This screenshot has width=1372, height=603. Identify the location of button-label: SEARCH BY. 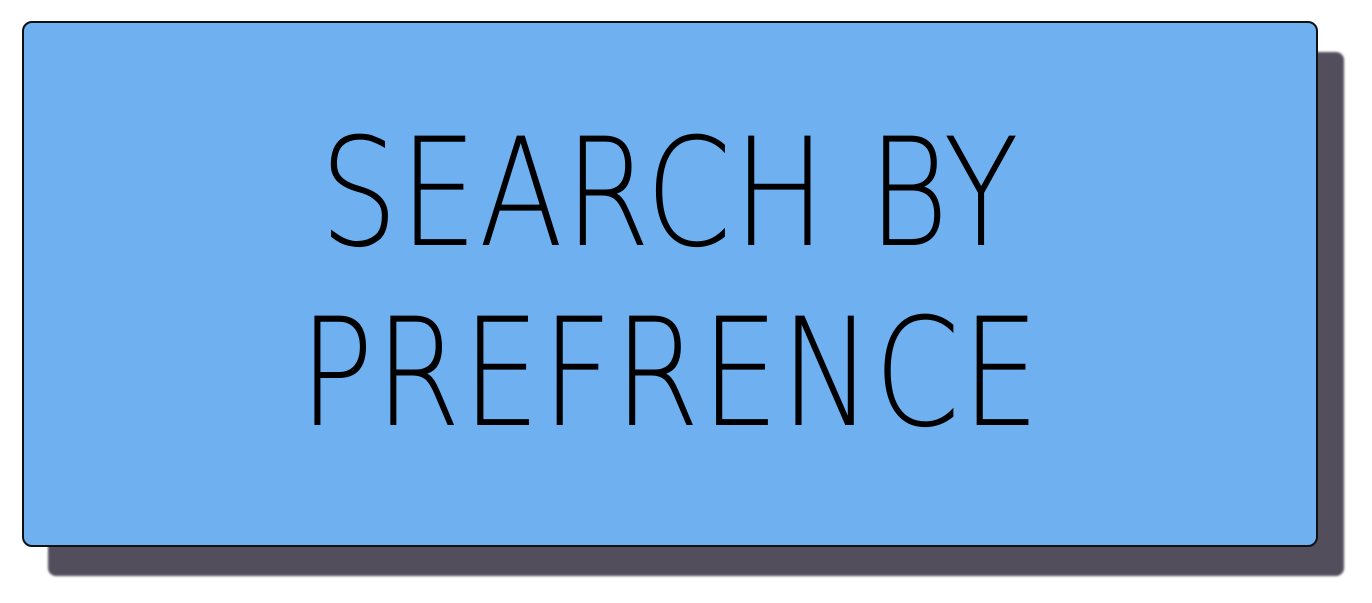
(670, 194).